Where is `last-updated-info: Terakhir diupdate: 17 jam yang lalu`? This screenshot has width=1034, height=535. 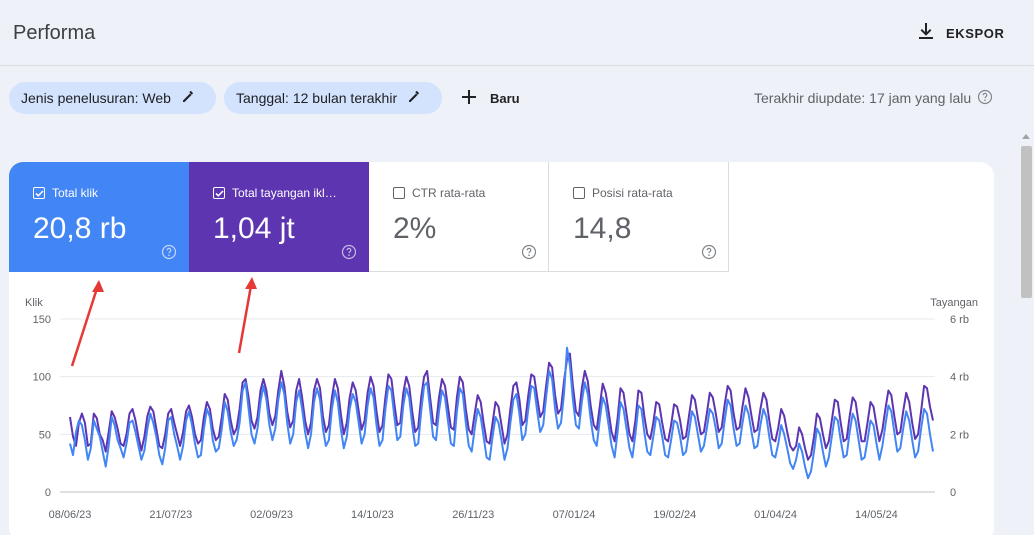
last-updated-info: Terakhir diupdate: 17 jam yang lalu is located at coordinates (873, 98).